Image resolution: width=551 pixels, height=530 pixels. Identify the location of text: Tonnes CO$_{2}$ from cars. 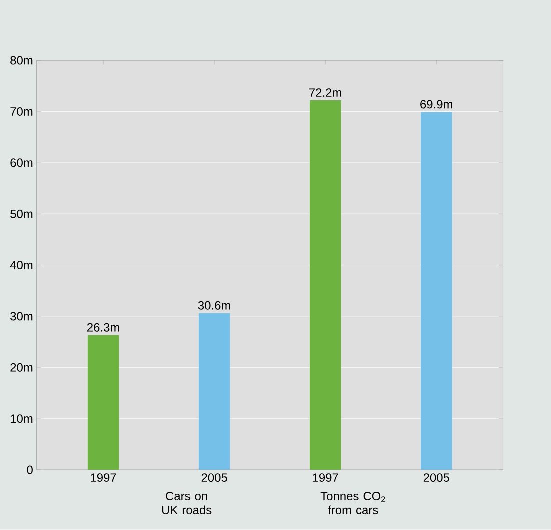
(353, 503).